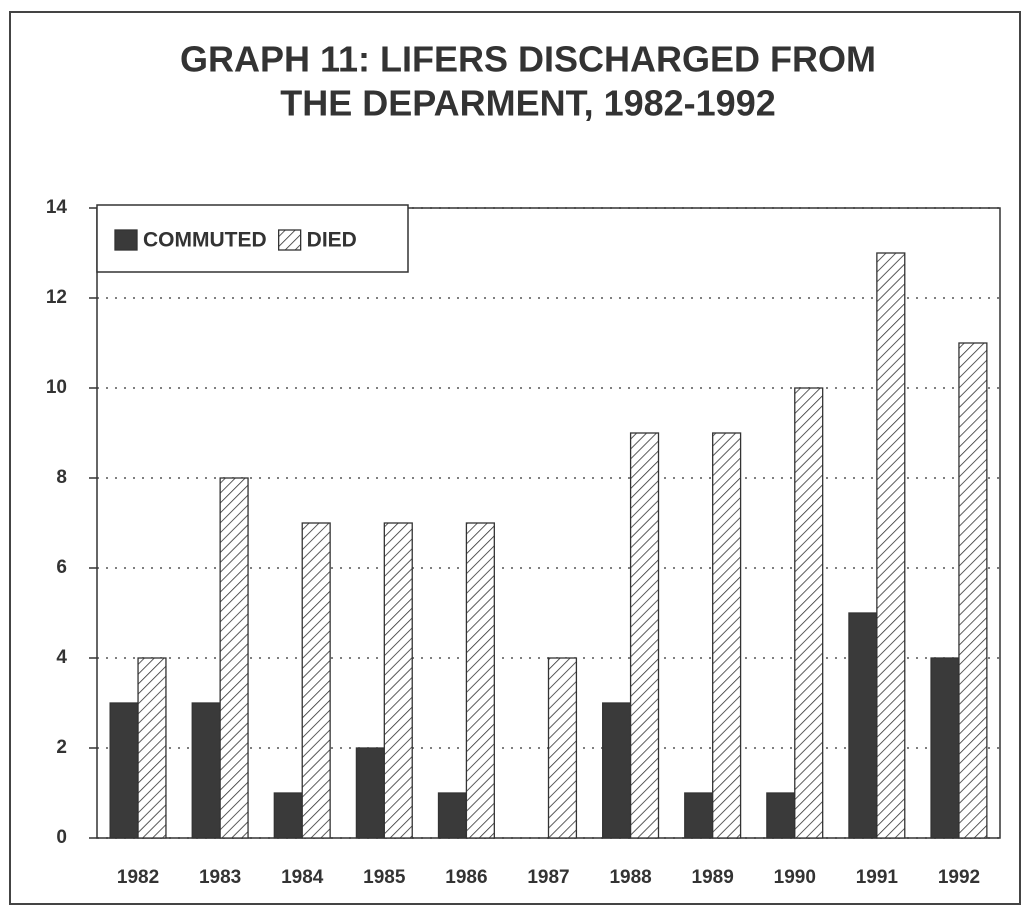  What do you see at coordinates (302, 877) in the screenshot?
I see `x-tick-label: 1984` at bounding box center [302, 877].